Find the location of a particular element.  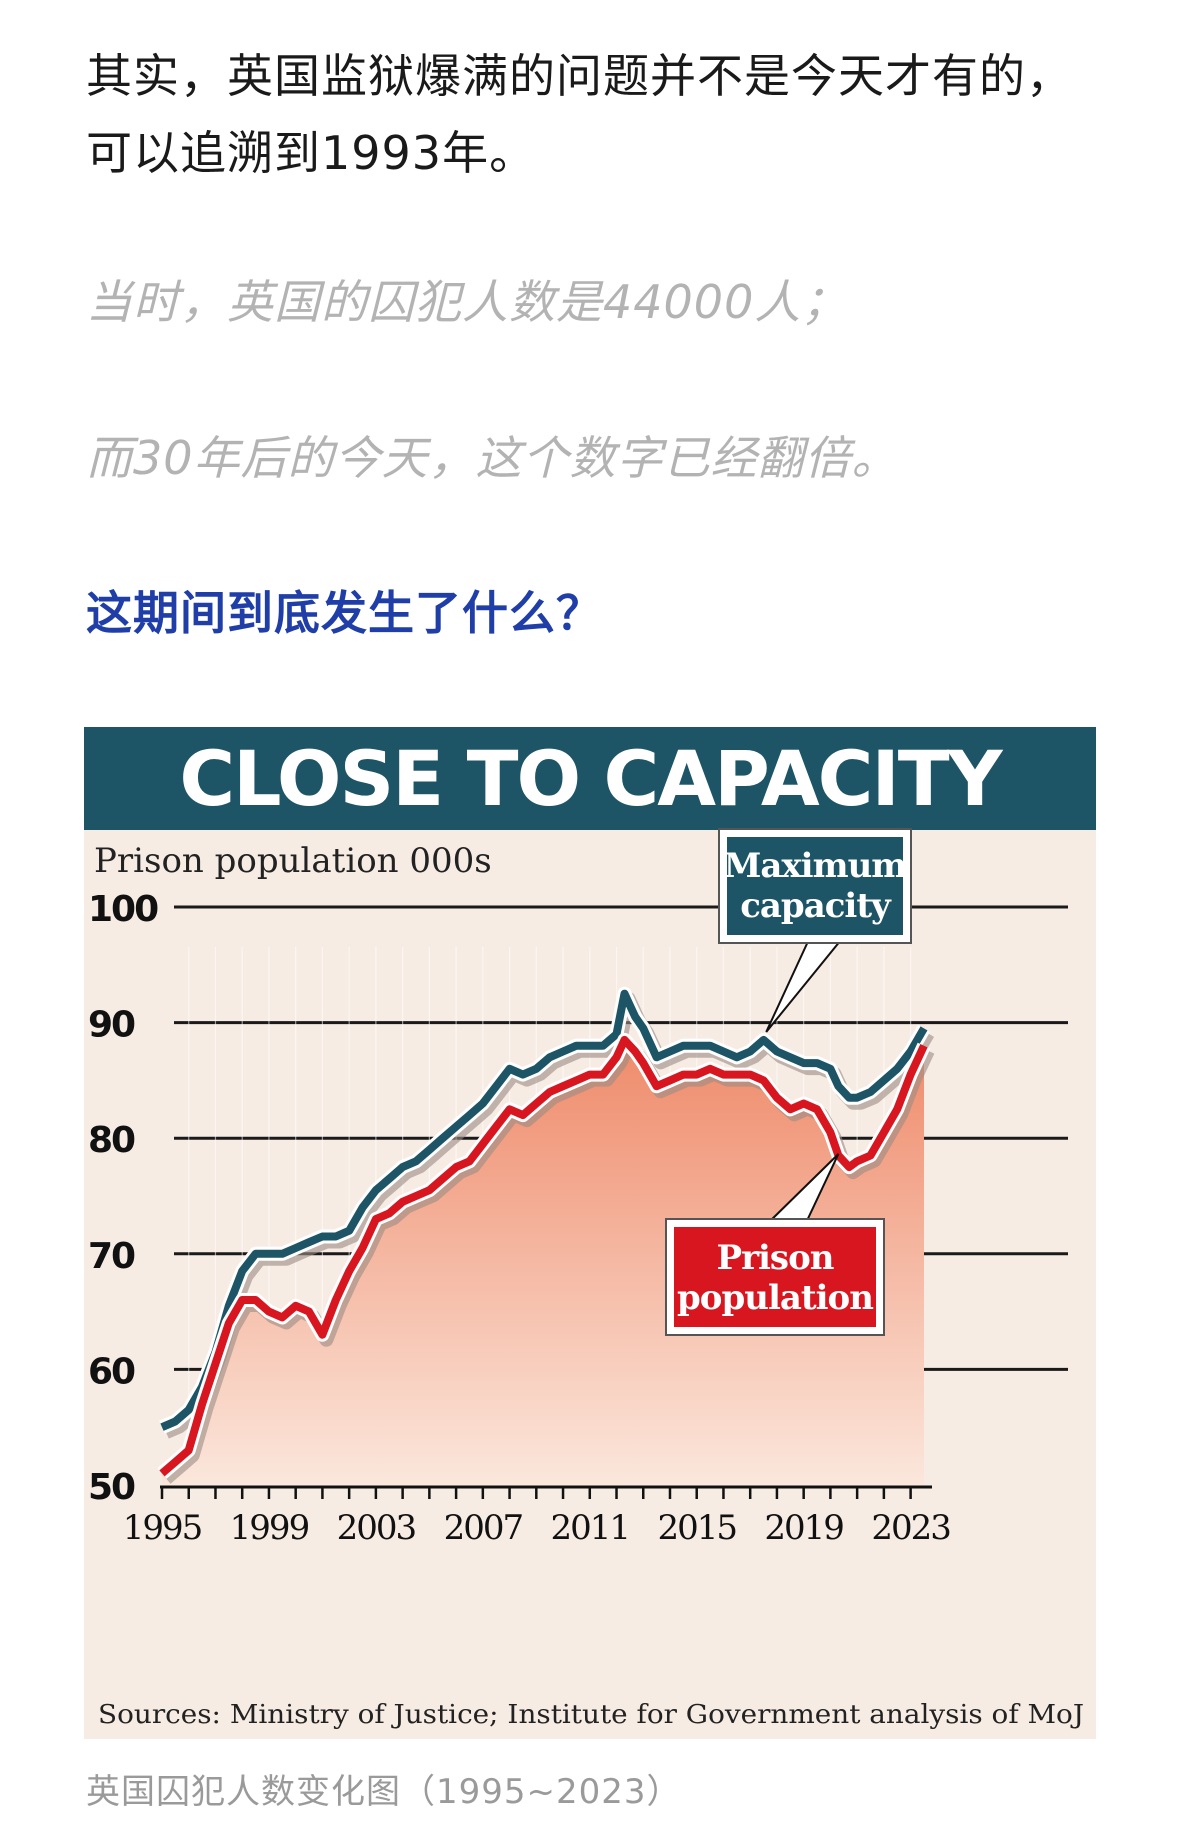

x-tick-label: 2011 is located at coordinates (590, 1528).